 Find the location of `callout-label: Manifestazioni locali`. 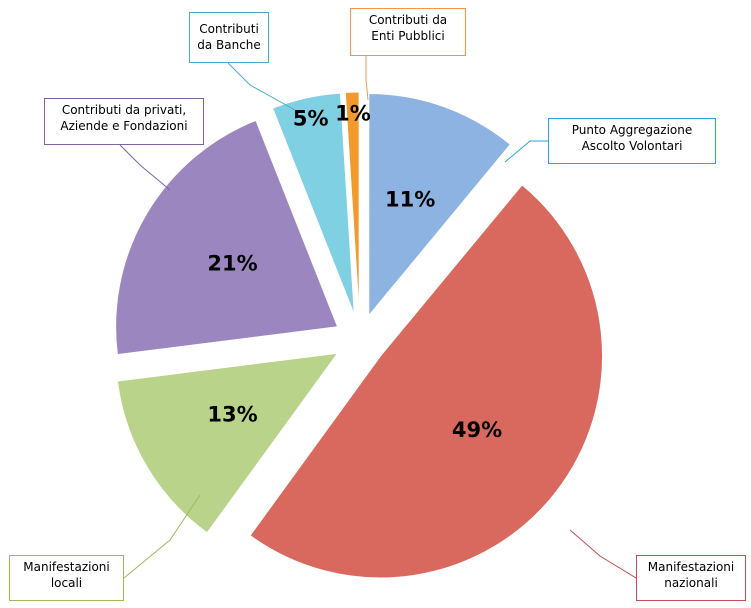

callout-label: Manifestazioni locali is located at coordinates (66, 578).